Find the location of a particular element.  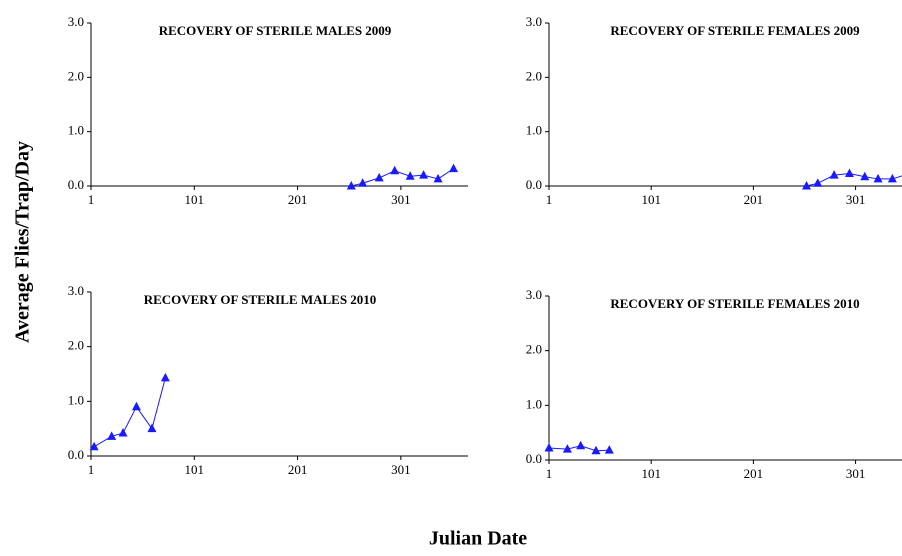

panel-title: RECOVERY OF STERILE MALES 2009 is located at coordinates (275, 30).